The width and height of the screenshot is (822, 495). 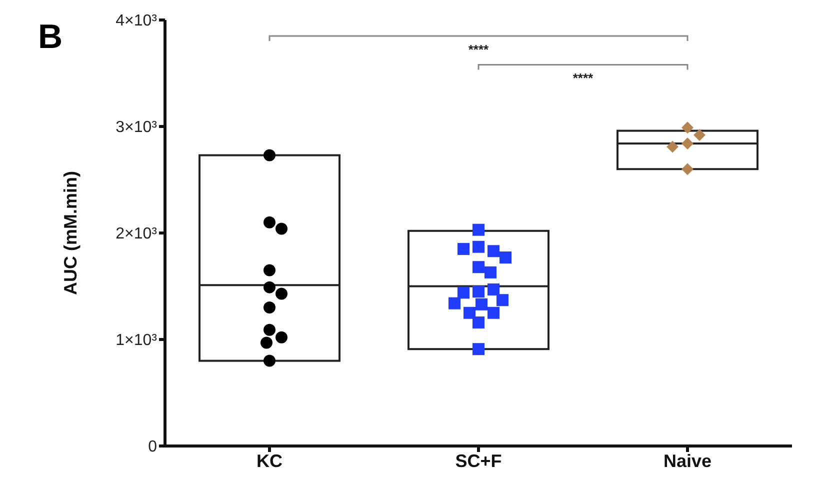 What do you see at coordinates (137, 341) in the screenshot?
I see `y-tick-label: 1×10³` at bounding box center [137, 341].